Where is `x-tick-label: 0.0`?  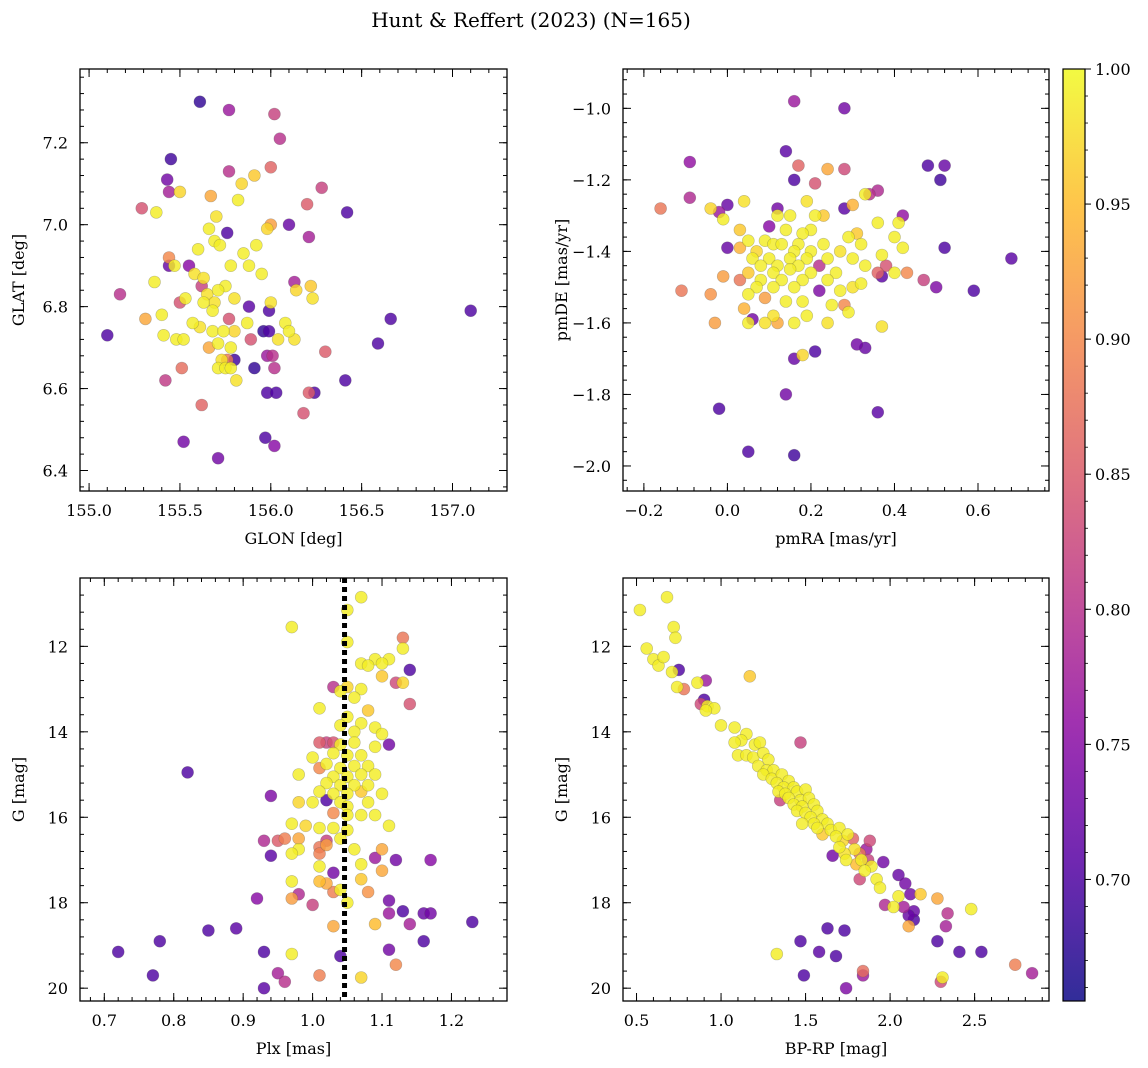 x-tick-label: 0.0 is located at coordinates (727, 510).